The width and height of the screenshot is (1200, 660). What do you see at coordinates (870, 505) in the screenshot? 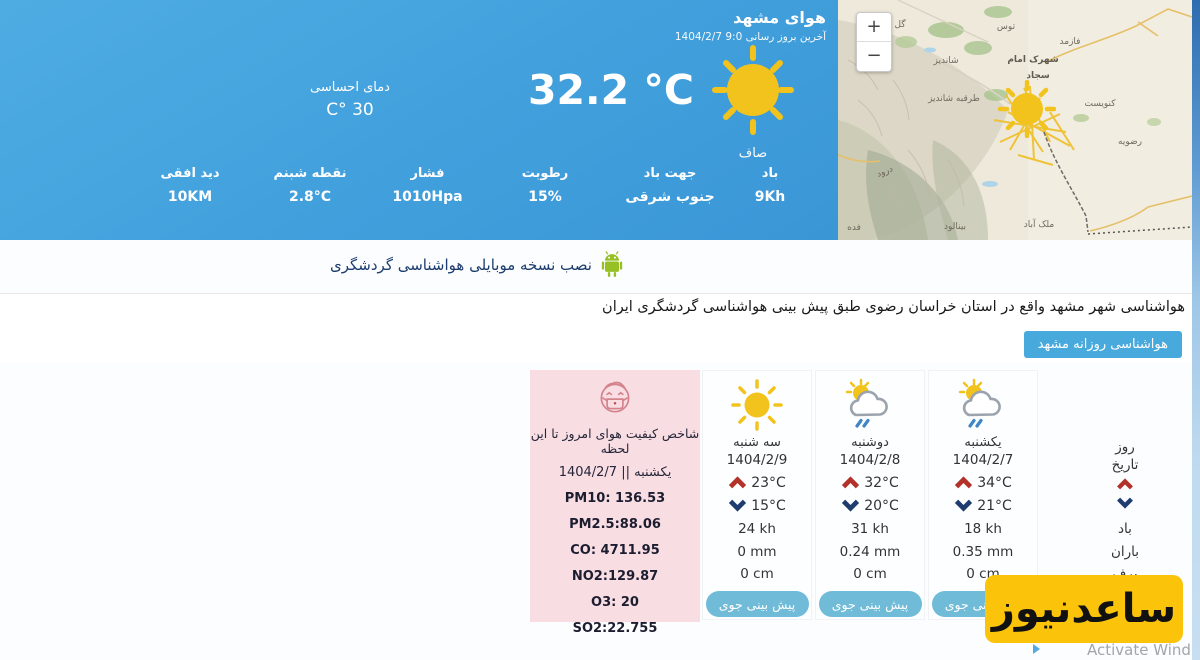
I see `low-temp-row: 20°C` at bounding box center [870, 505].